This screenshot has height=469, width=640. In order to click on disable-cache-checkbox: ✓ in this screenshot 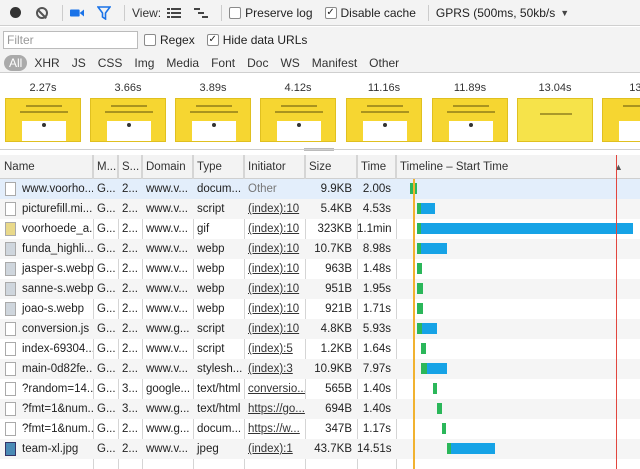, I will do `click(330, 12)`.